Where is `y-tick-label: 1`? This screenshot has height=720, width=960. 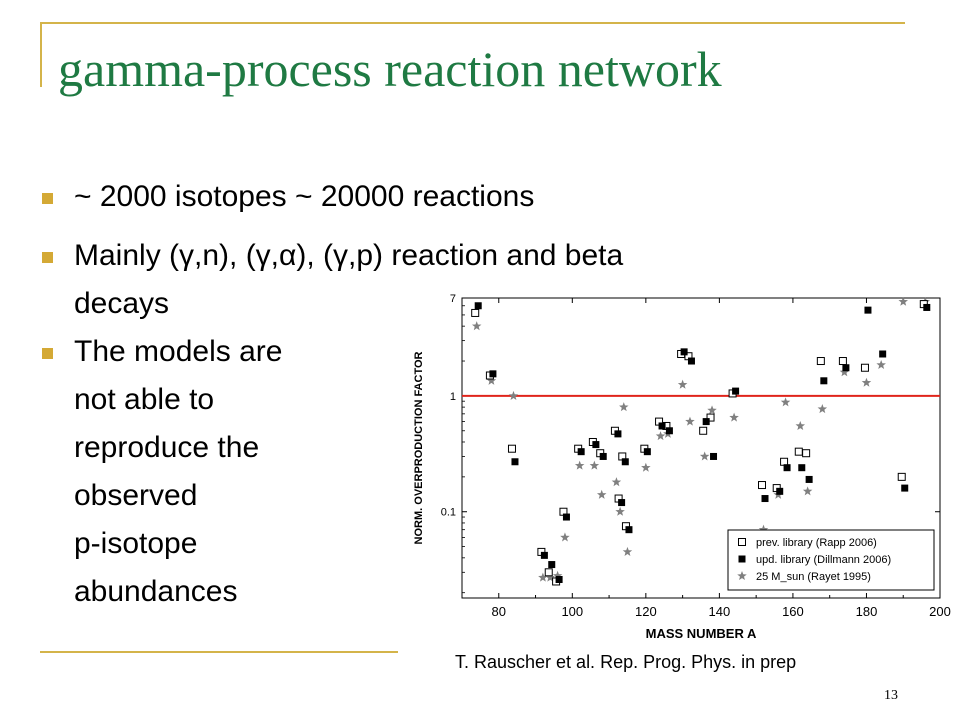
y-tick-label: 1 is located at coordinates (453, 397).